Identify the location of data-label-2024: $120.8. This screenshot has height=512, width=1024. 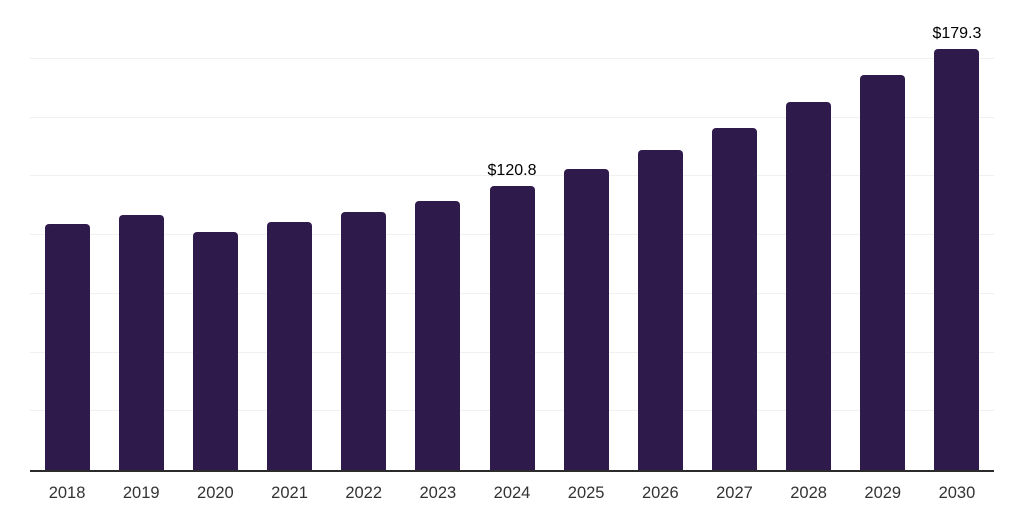
(512, 171).